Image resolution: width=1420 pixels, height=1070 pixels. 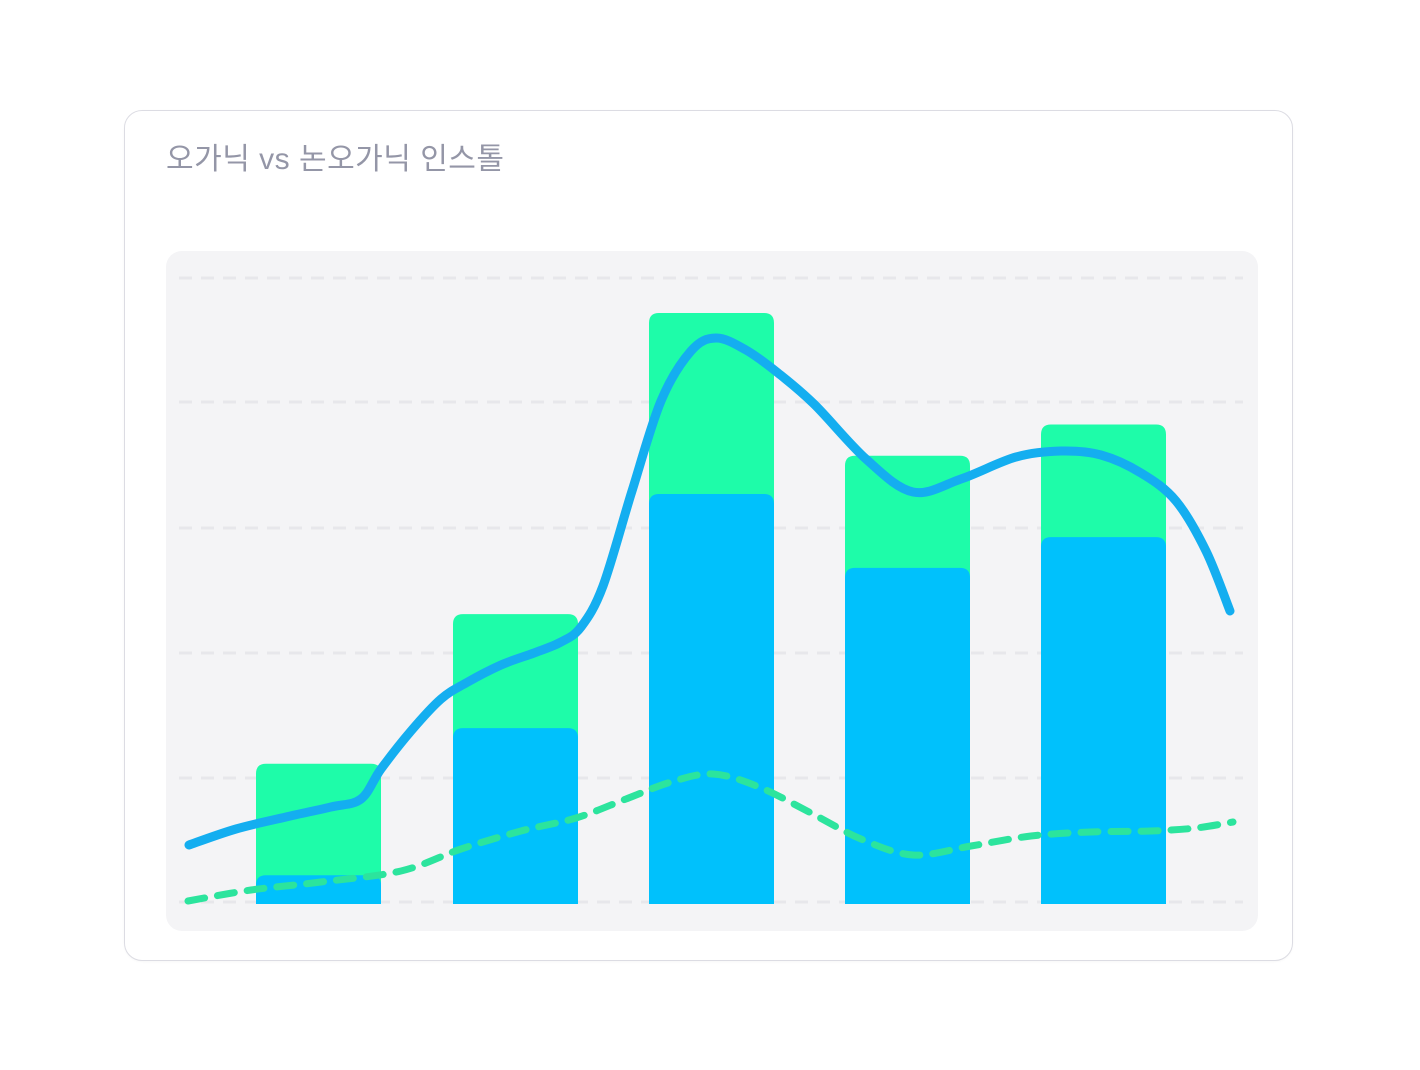 I want to click on organic-trend-dashed-line, so click(x=710, y=837).